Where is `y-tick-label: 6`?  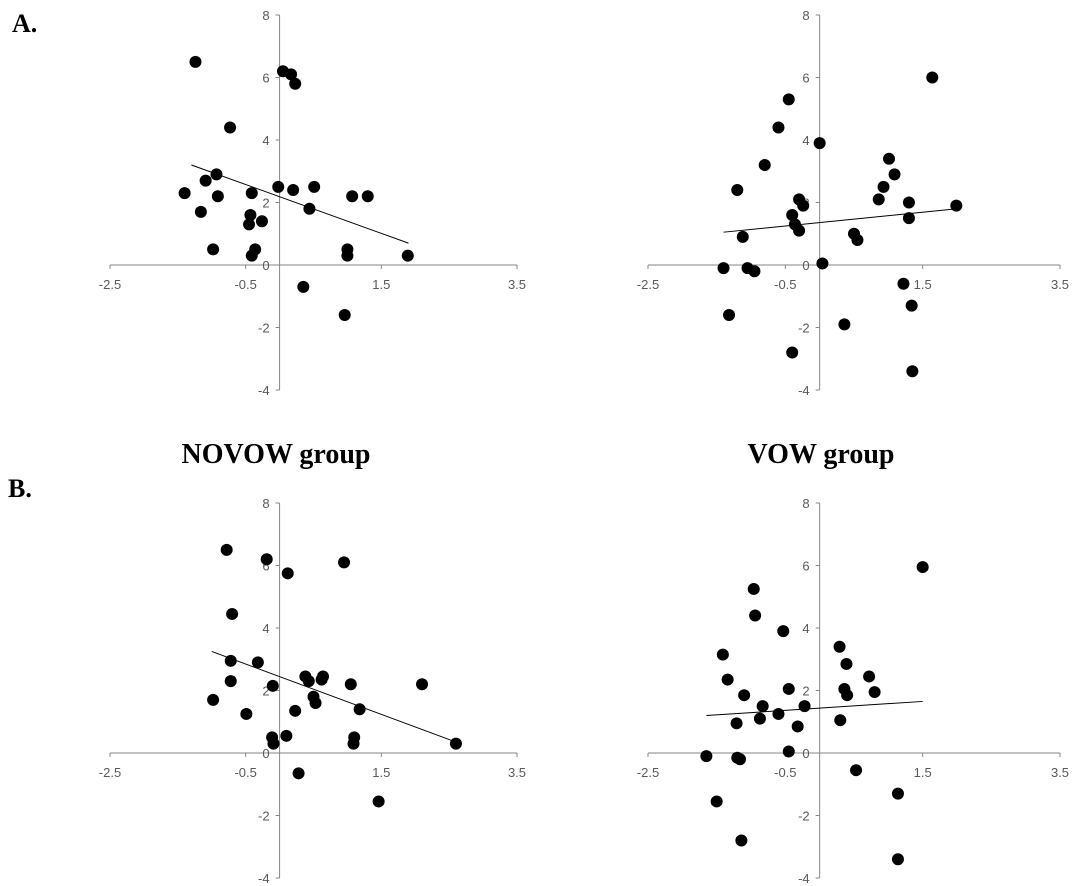 y-tick-label: 6 is located at coordinates (805, 78).